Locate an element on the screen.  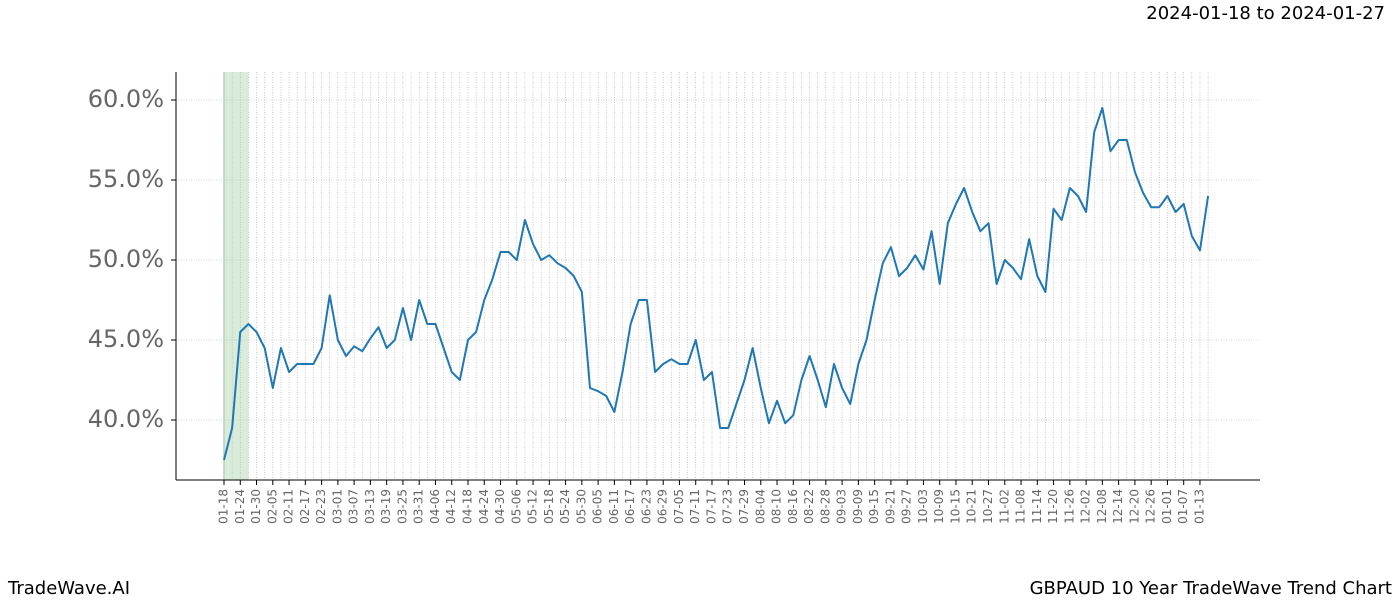
x-tick-label: 11-20 is located at coordinates (1053, 506).